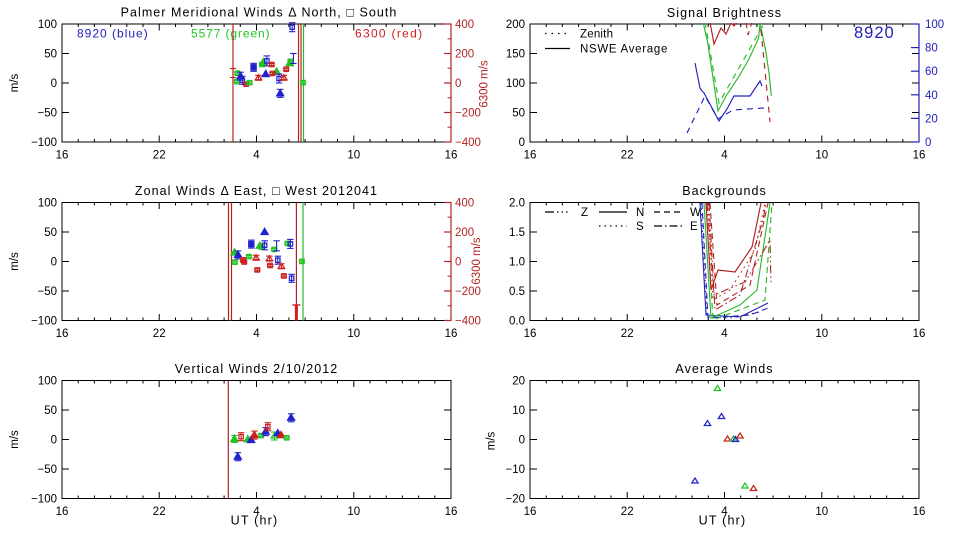 The image size is (960, 540). Describe the element at coordinates (695, 213) in the screenshot. I see `svg-text: W` at that location.